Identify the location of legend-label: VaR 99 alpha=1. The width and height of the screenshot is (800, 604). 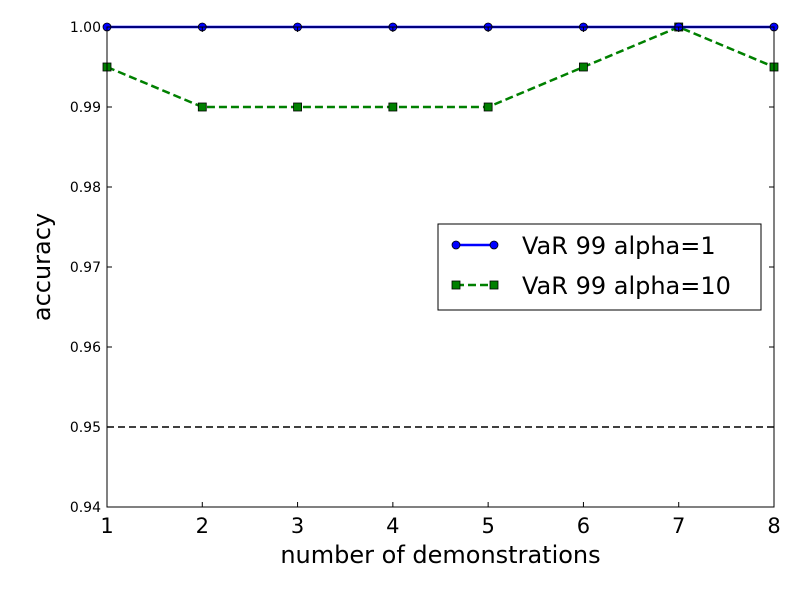
(619, 246).